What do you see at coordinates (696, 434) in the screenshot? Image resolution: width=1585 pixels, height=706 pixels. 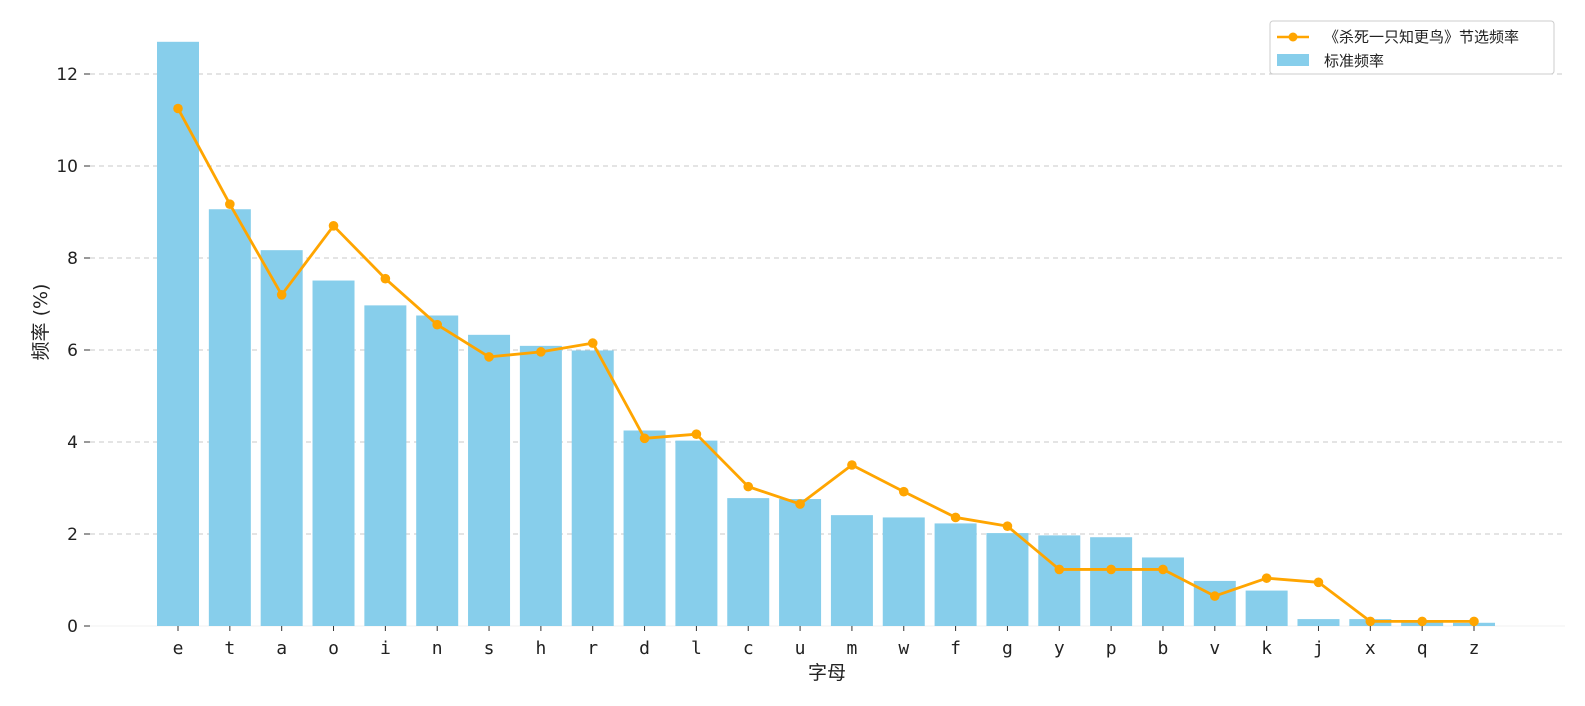 I see `line-point-l` at bounding box center [696, 434].